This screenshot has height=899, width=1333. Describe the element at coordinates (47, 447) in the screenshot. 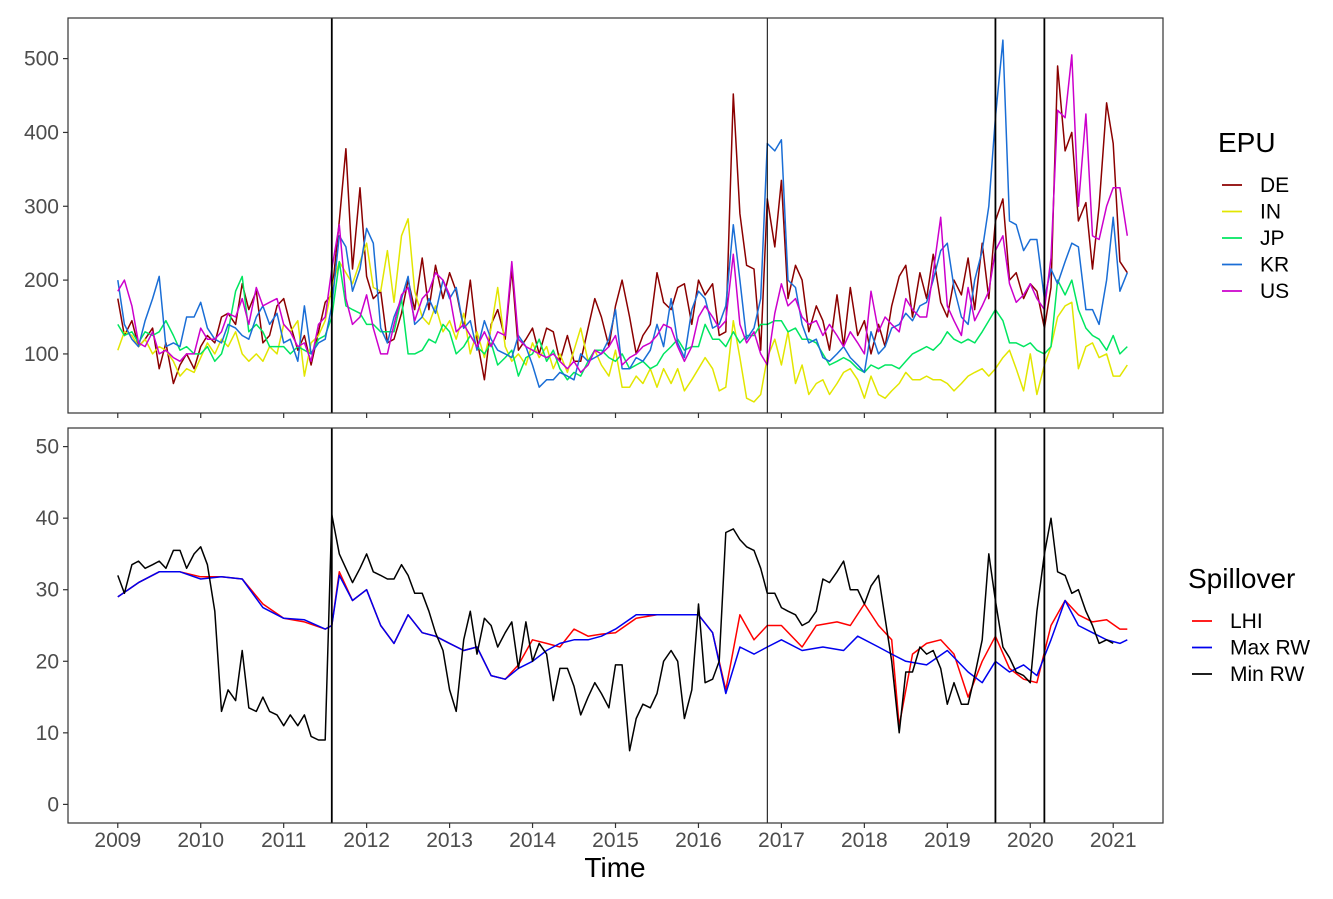

I see `y-tick-label: 50` at that location.